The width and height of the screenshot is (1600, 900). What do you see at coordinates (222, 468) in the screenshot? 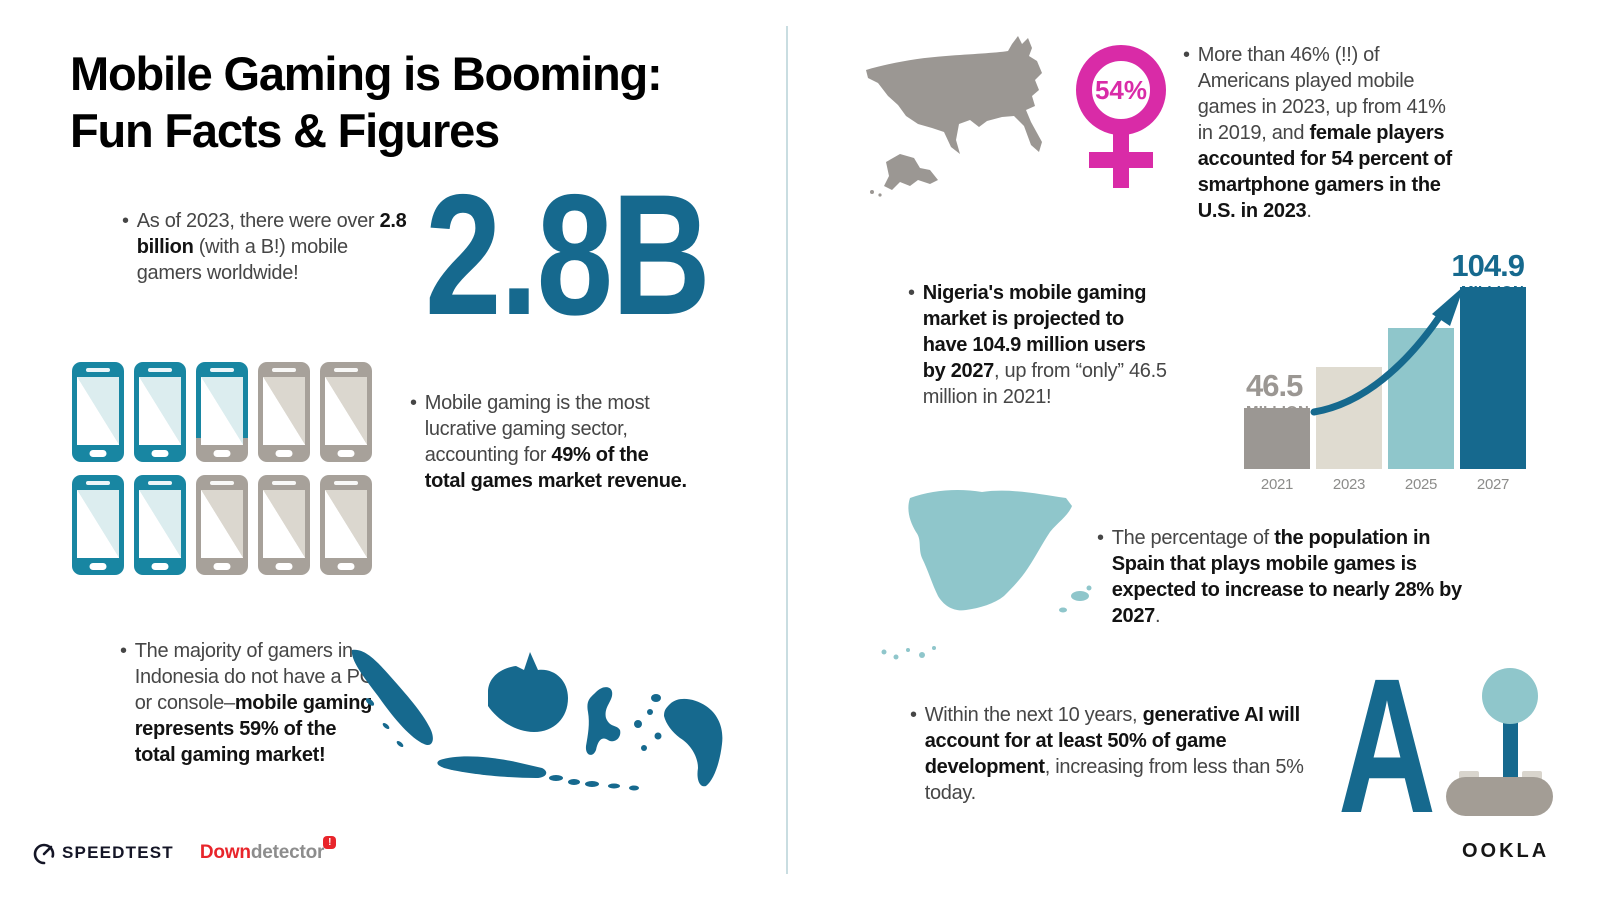
I see `phone-grid` at bounding box center [222, 468].